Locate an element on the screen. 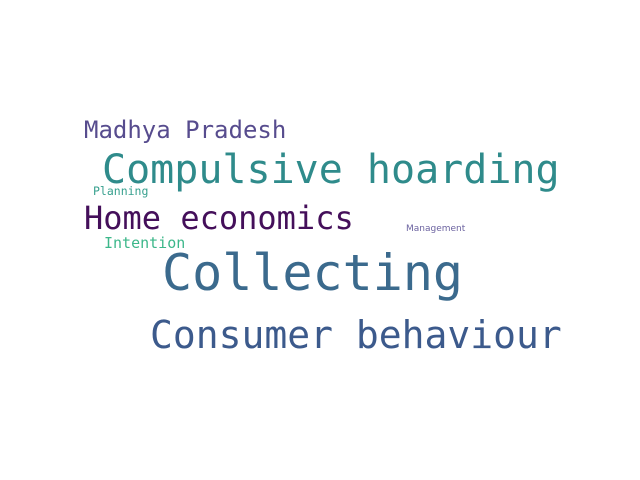 The height and width of the screenshot is (480, 640). word-management: Management is located at coordinates (436, 229).